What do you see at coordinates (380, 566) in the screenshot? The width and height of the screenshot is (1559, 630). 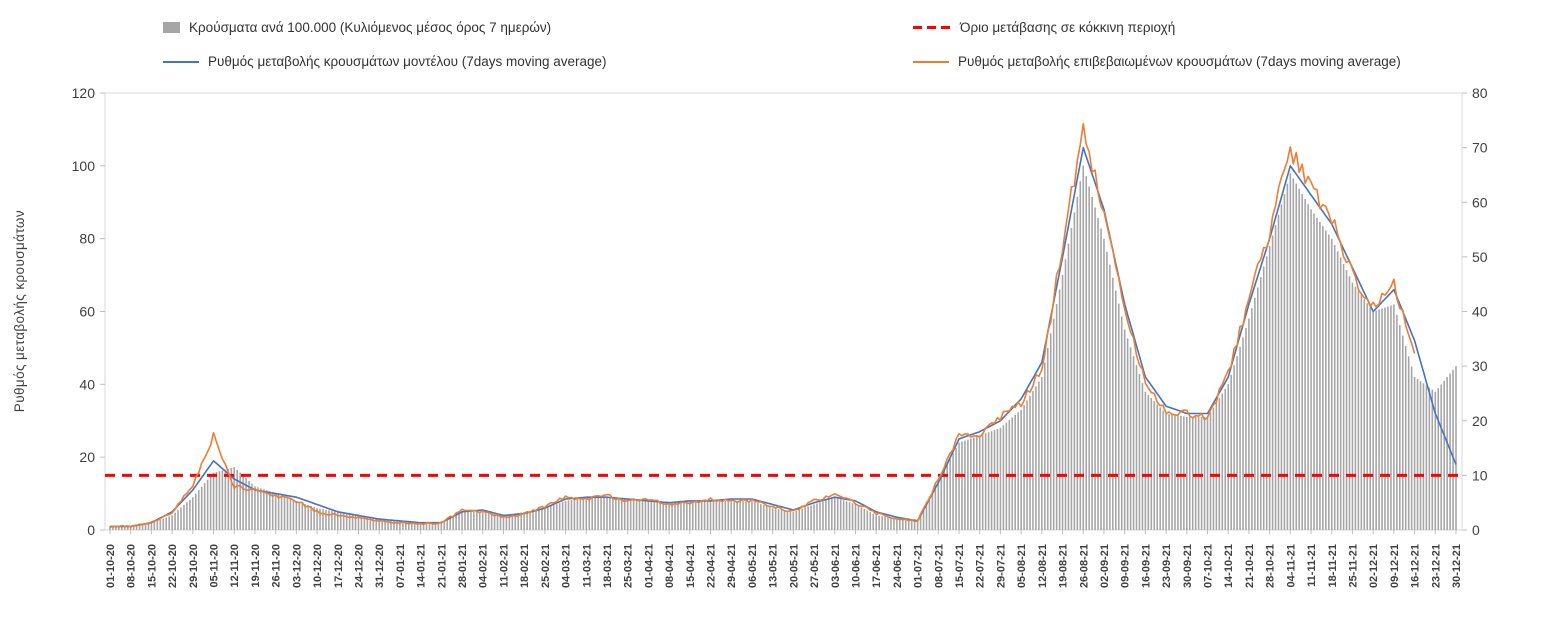 I see `x-tick-label: 31-12-20` at bounding box center [380, 566].